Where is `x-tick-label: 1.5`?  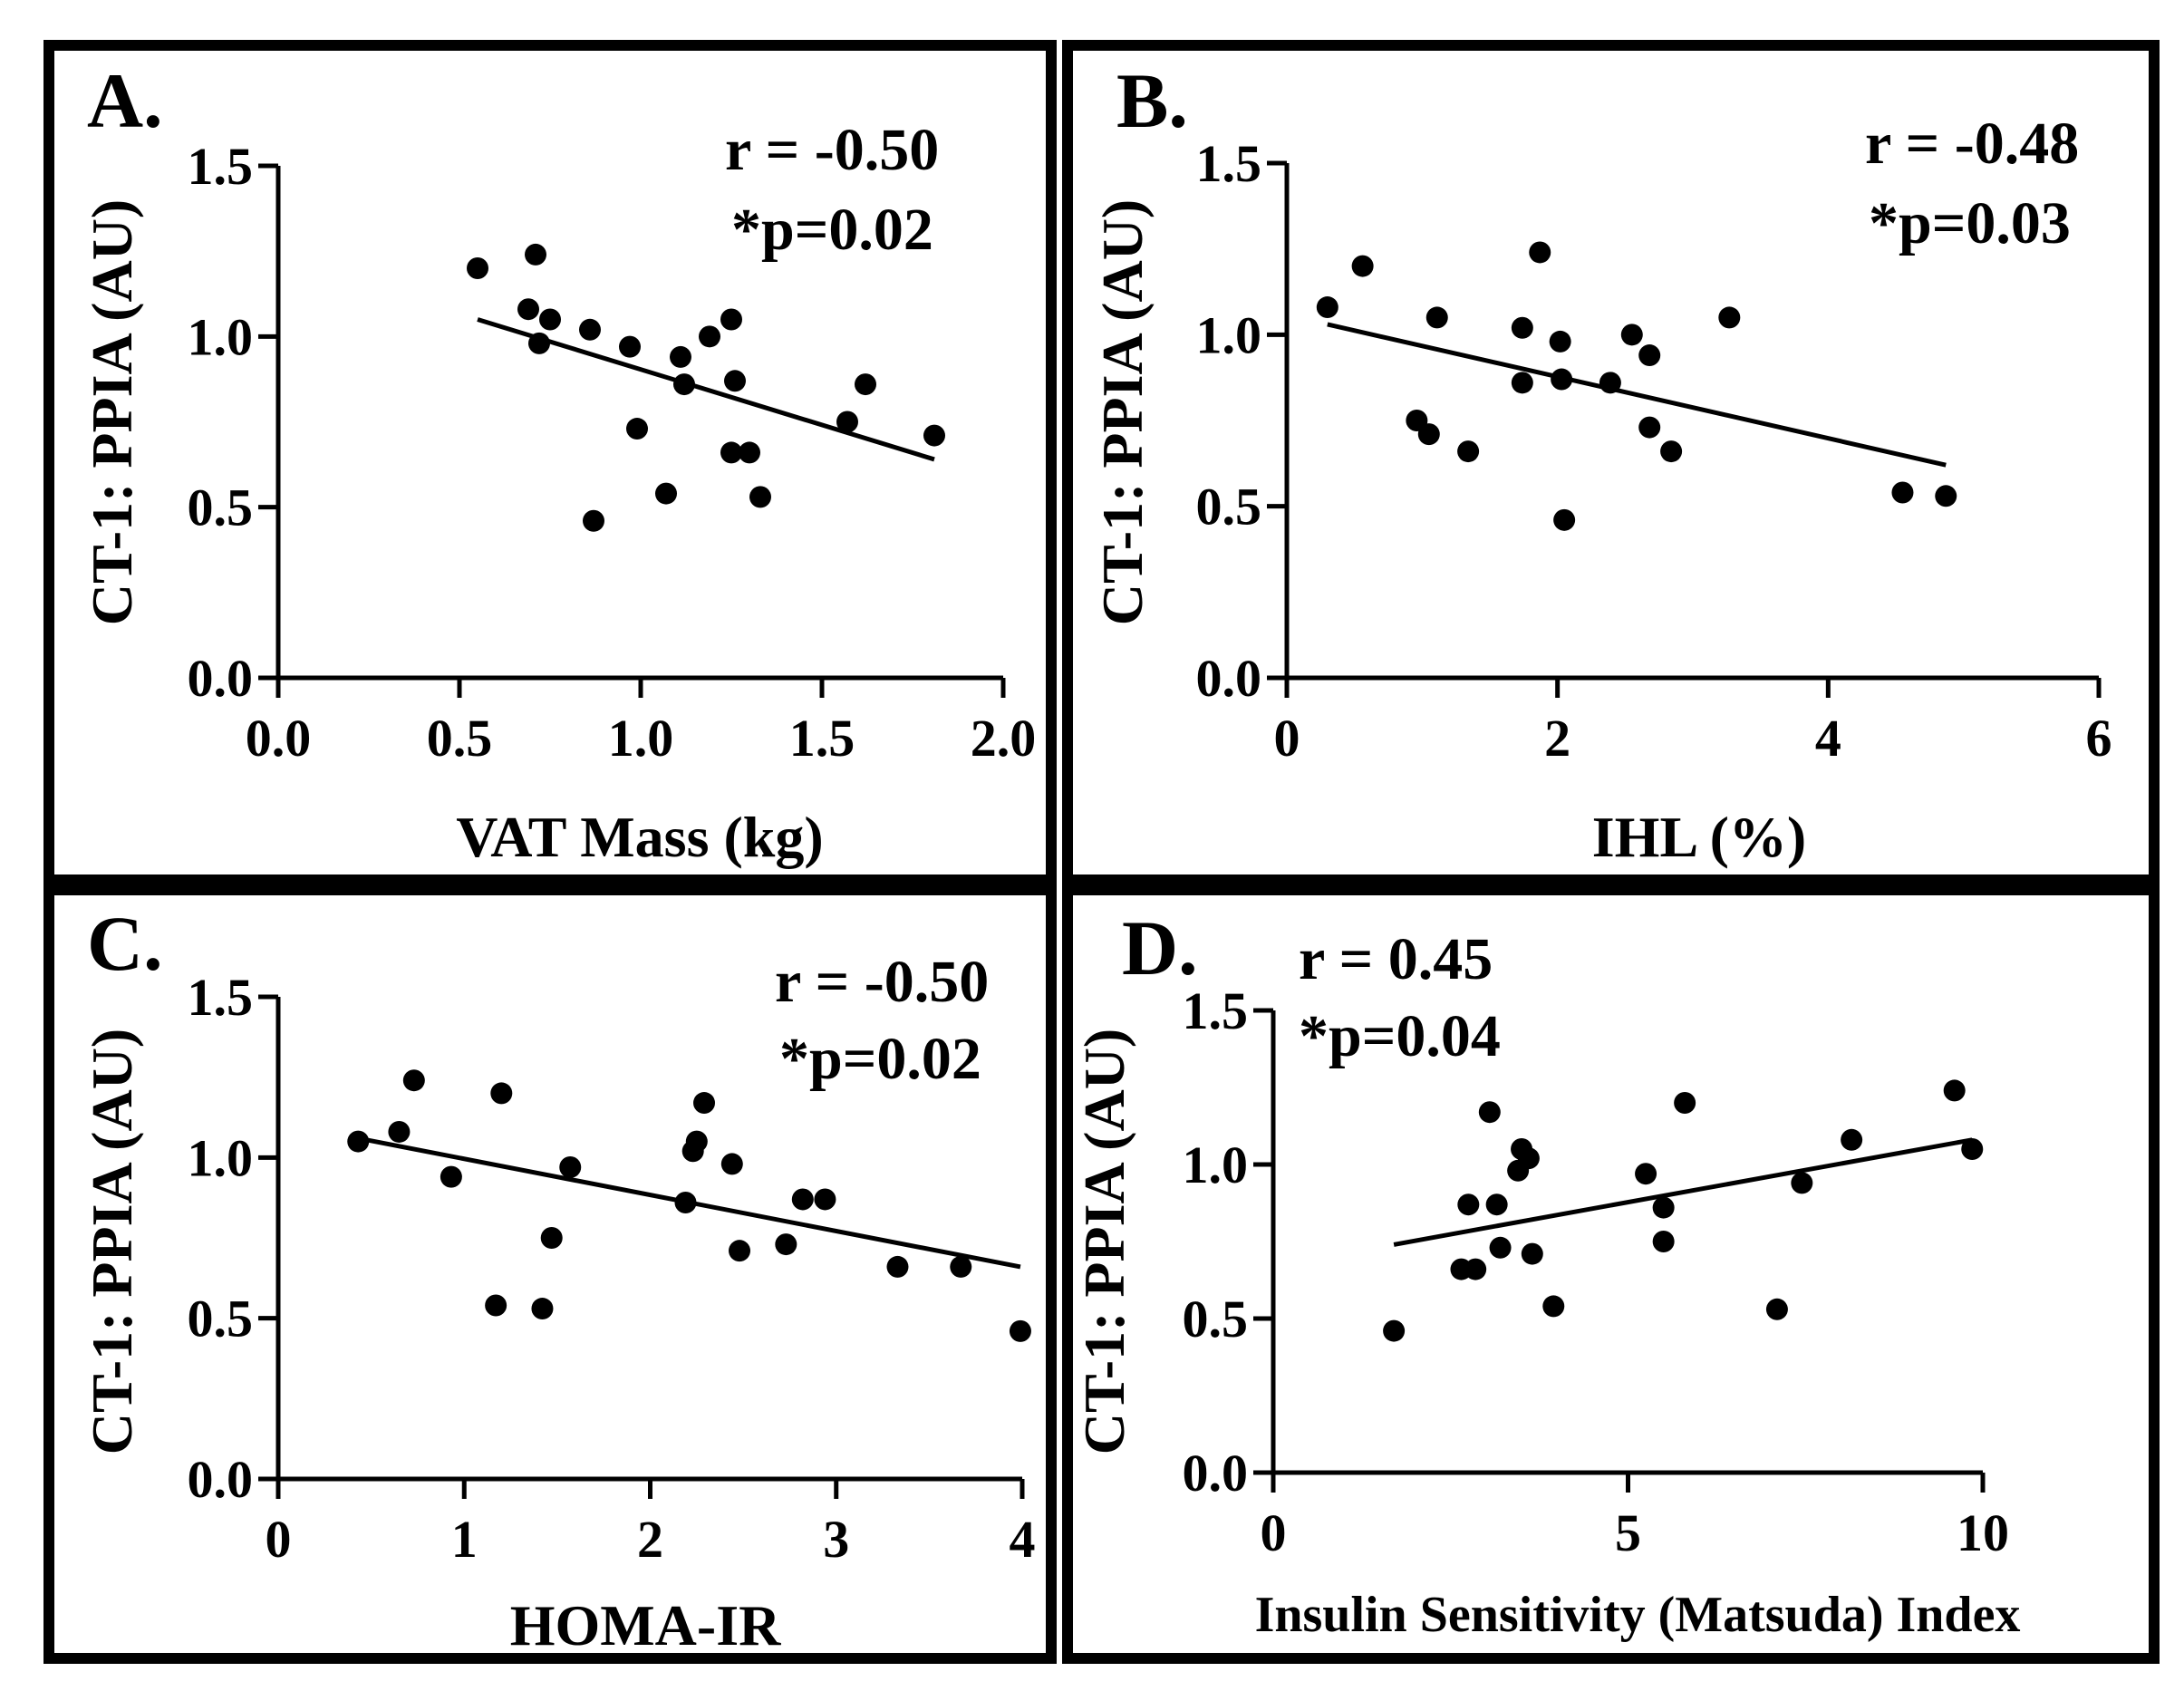 x-tick-label: 1.5 is located at coordinates (822, 738).